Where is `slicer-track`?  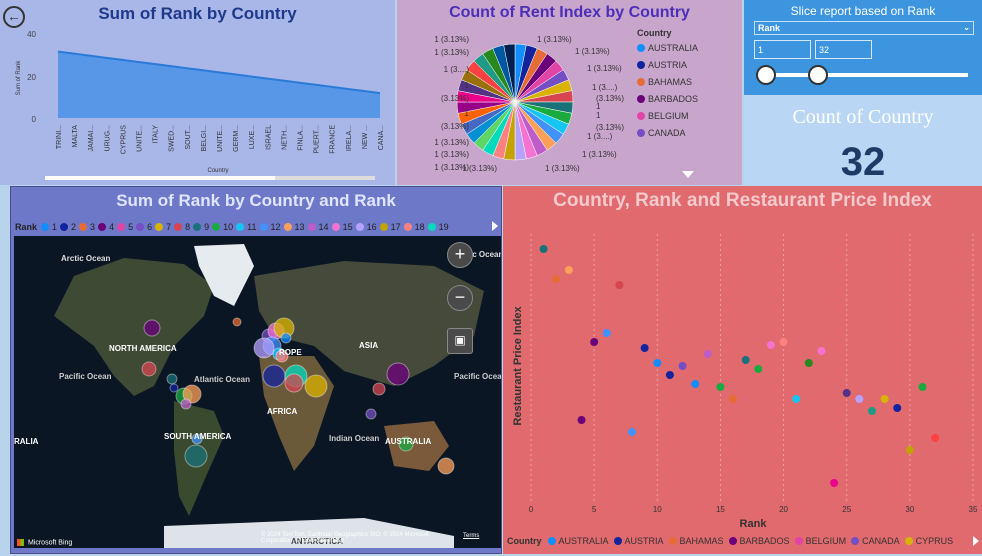 slicer-track is located at coordinates (867, 75).